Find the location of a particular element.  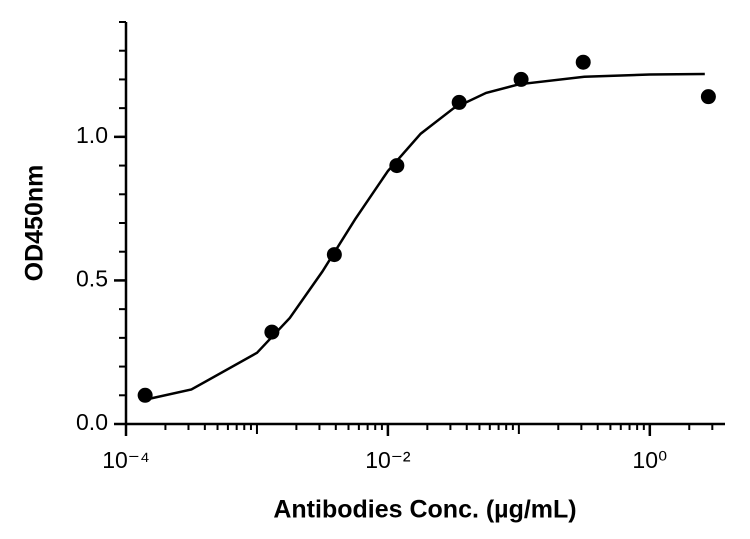

x-tick-label: 10⁻⁴ is located at coordinates (126, 460).